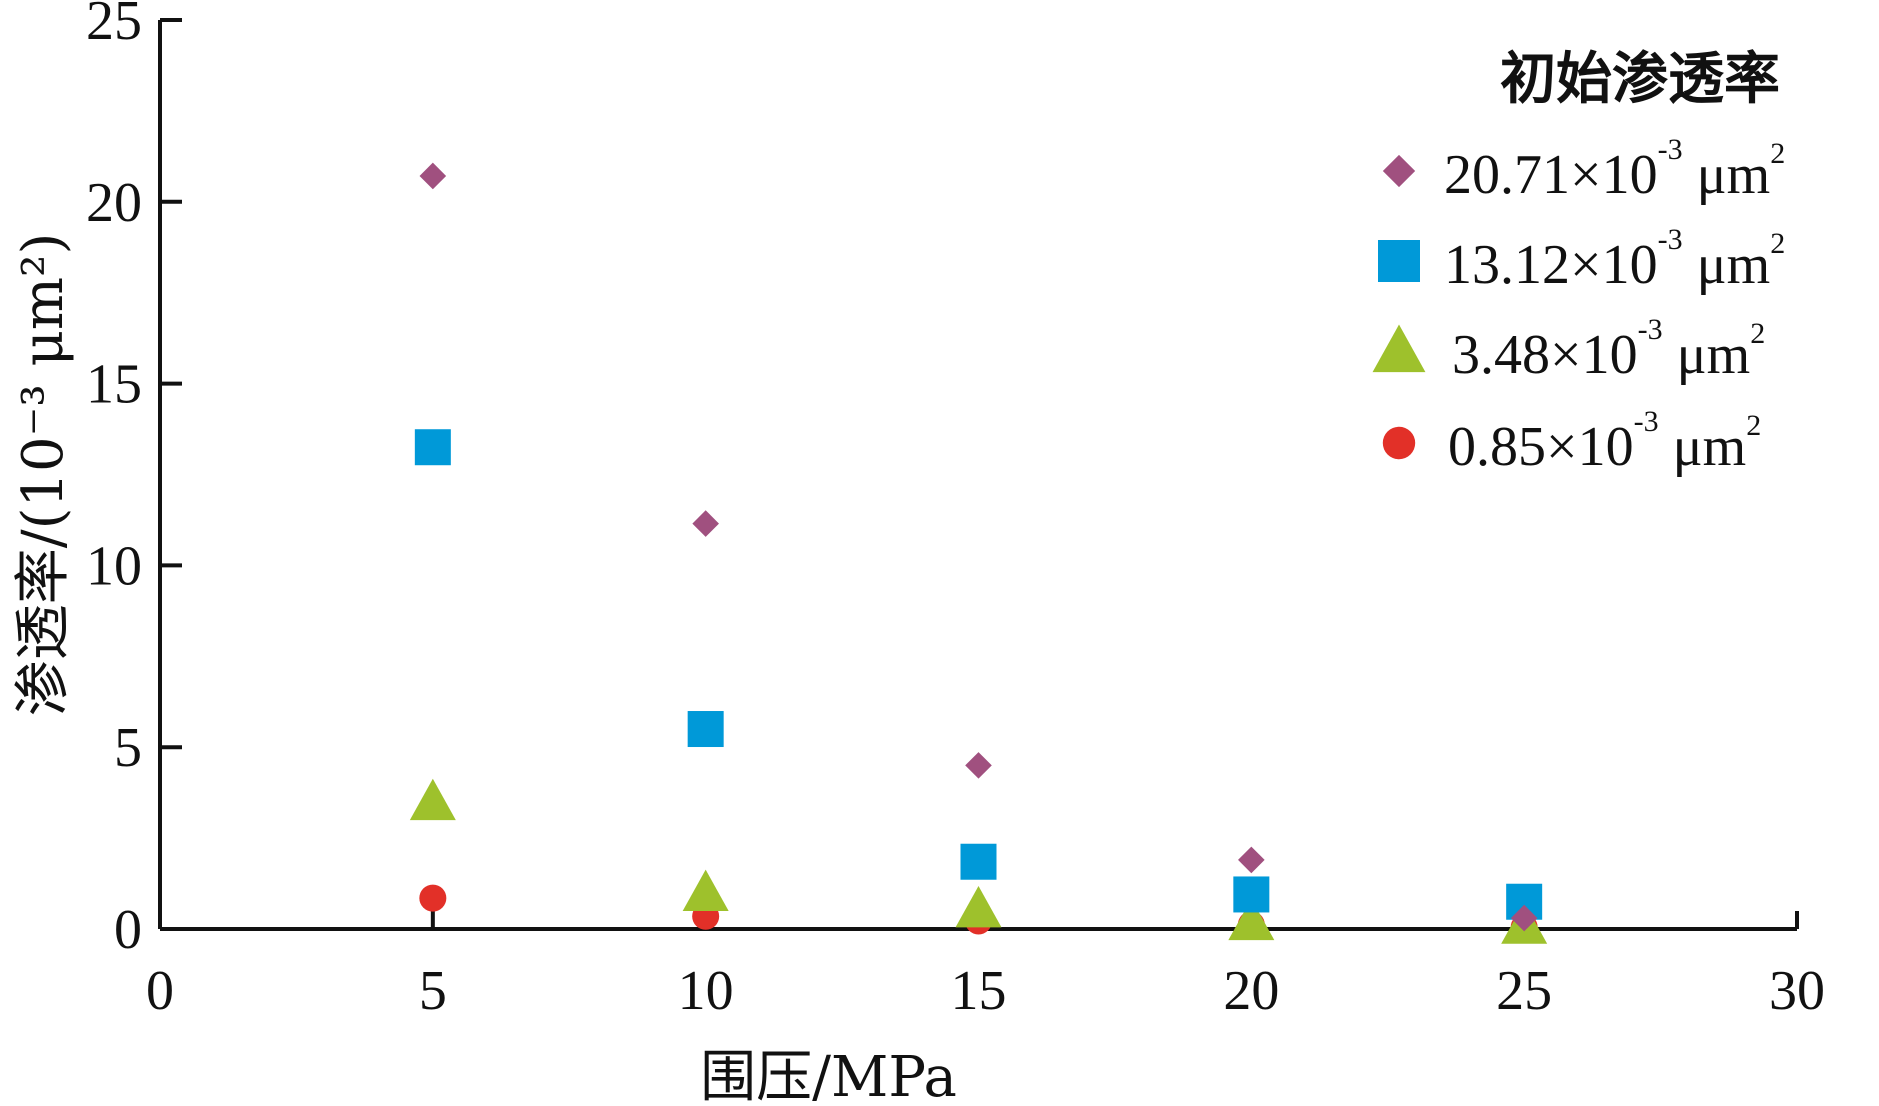  What do you see at coordinates (1797, 991) in the screenshot?
I see `x-tick-label: 30` at bounding box center [1797, 991].